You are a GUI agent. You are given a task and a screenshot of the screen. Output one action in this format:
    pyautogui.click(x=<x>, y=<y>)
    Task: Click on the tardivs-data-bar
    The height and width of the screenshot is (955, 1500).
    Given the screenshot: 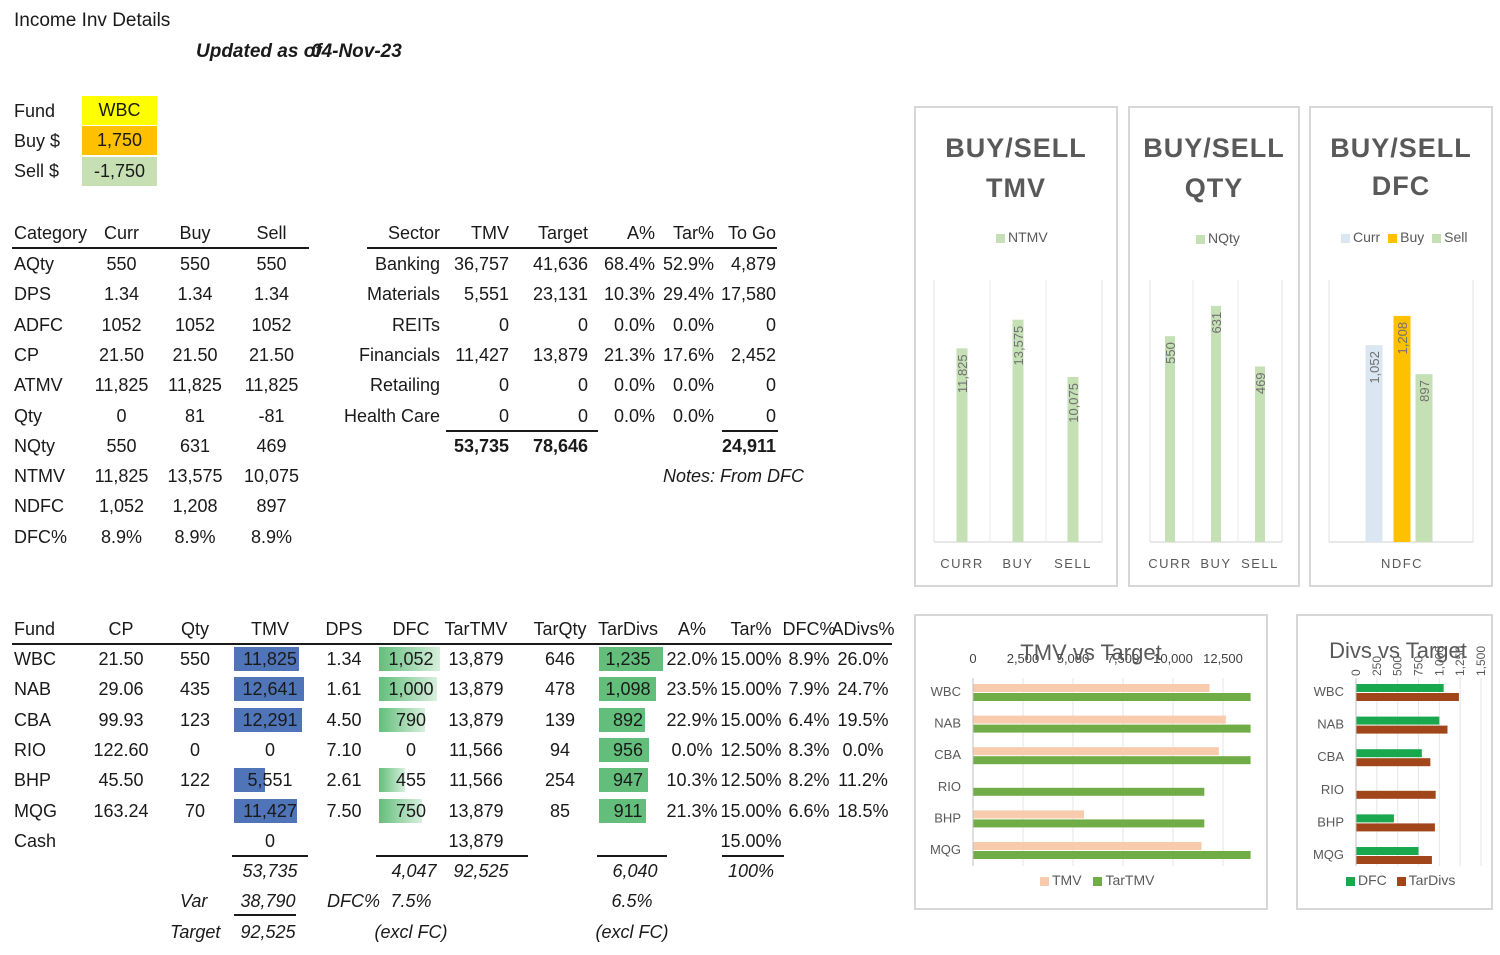 What is the action you would take?
    pyautogui.click(x=623, y=780)
    